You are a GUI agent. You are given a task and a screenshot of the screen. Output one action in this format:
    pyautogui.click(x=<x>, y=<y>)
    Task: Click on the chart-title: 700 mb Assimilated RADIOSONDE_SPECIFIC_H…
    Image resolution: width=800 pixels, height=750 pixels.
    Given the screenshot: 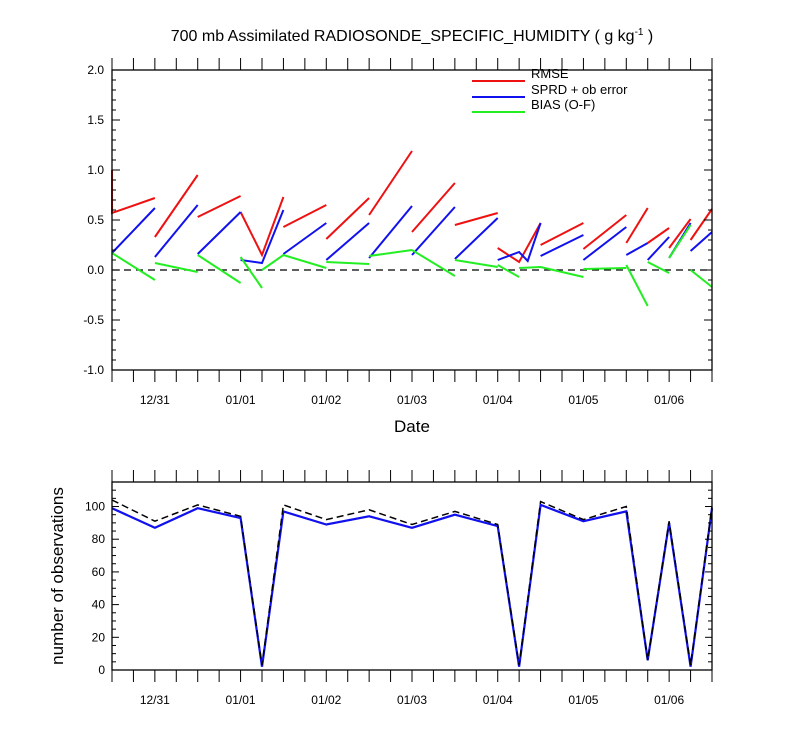 What is the action you would take?
    pyautogui.click(x=412, y=36)
    